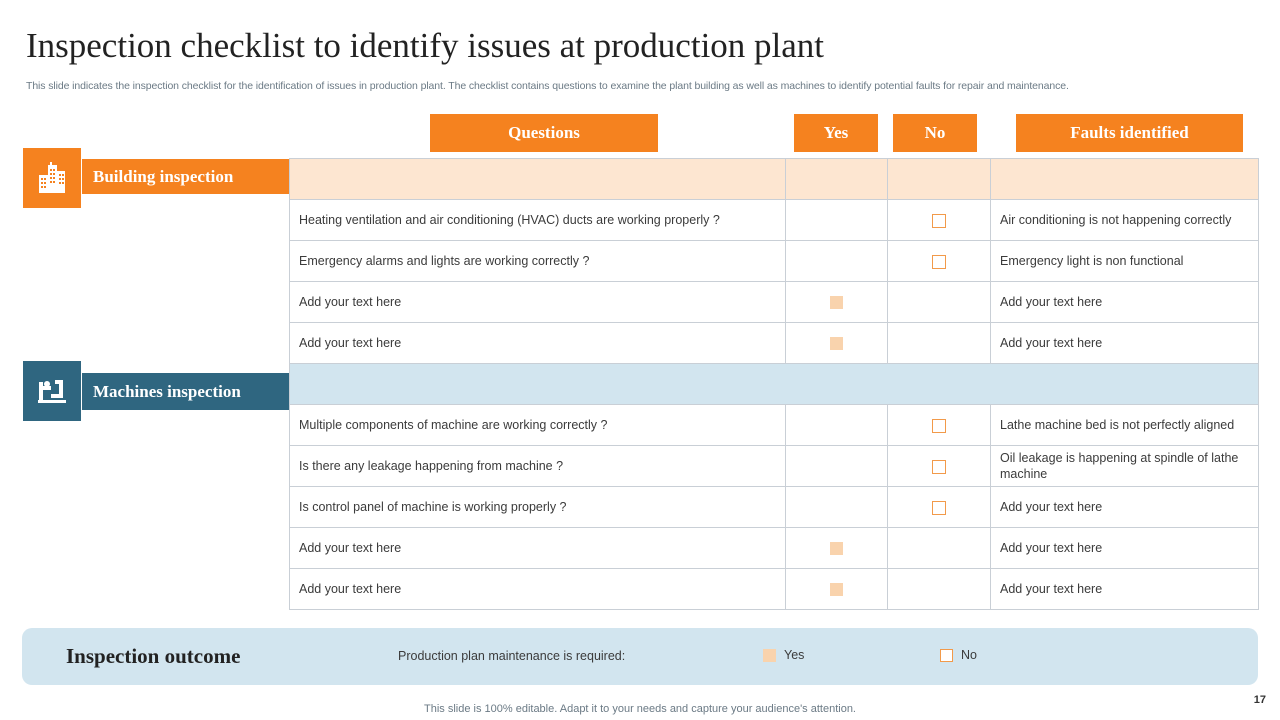 This screenshot has height=720, width=1280. I want to click on section-row-machines, so click(774, 384).